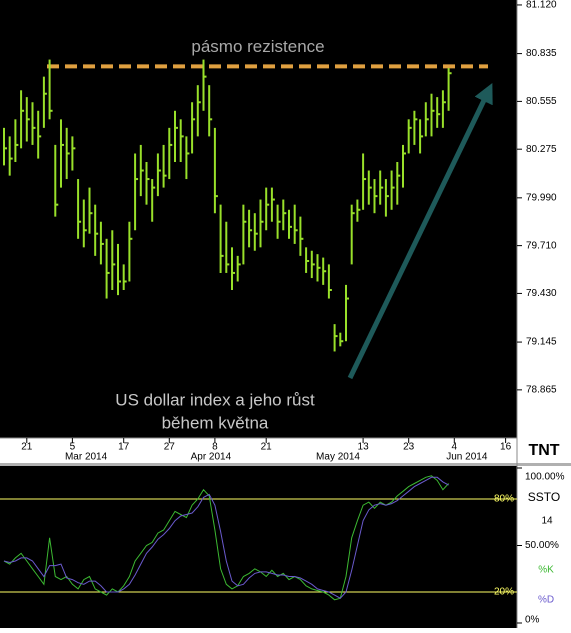 The width and height of the screenshot is (571, 633). What do you see at coordinates (544, 497) in the screenshot?
I see `indicator-label: SSTO` at bounding box center [544, 497].